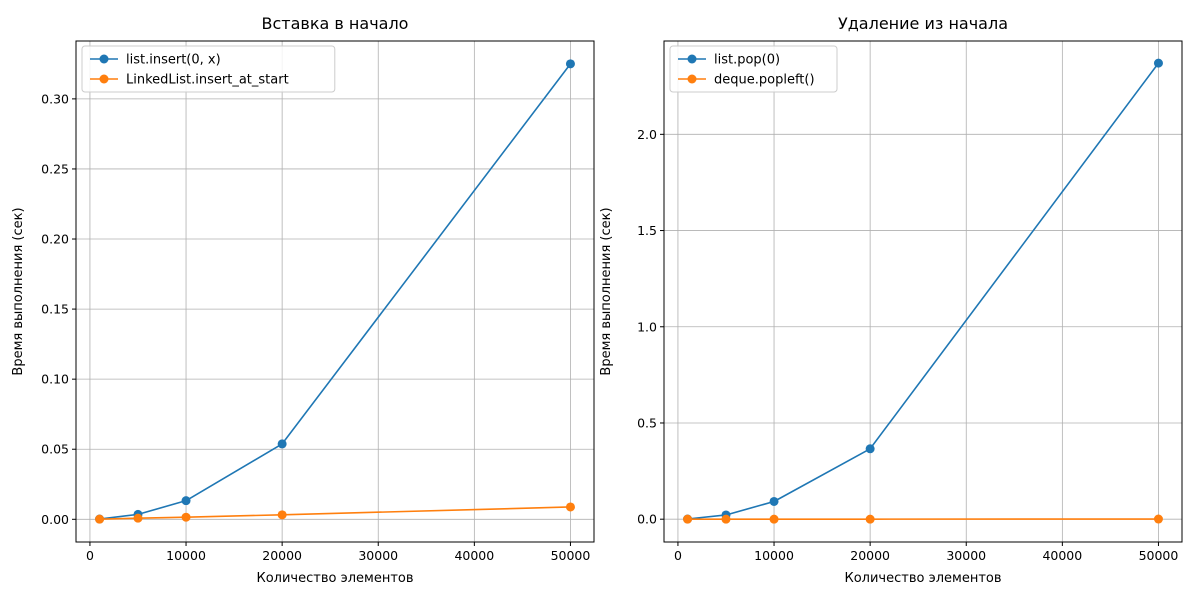 Image resolution: width=1200 pixels, height=600 pixels. I want to click on y-tick-label: 0.0, so click(647, 519).